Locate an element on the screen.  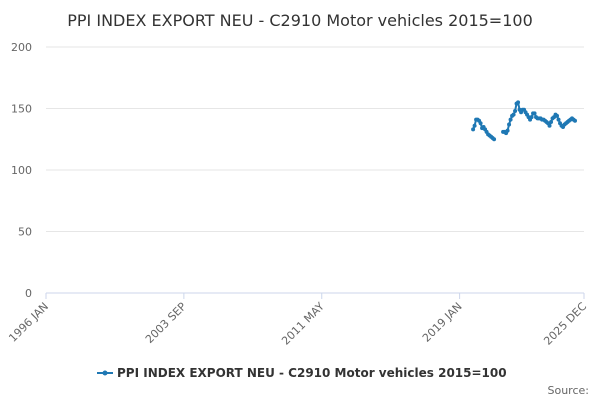
y-tick-label: 0 is located at coordinates (28, 293).